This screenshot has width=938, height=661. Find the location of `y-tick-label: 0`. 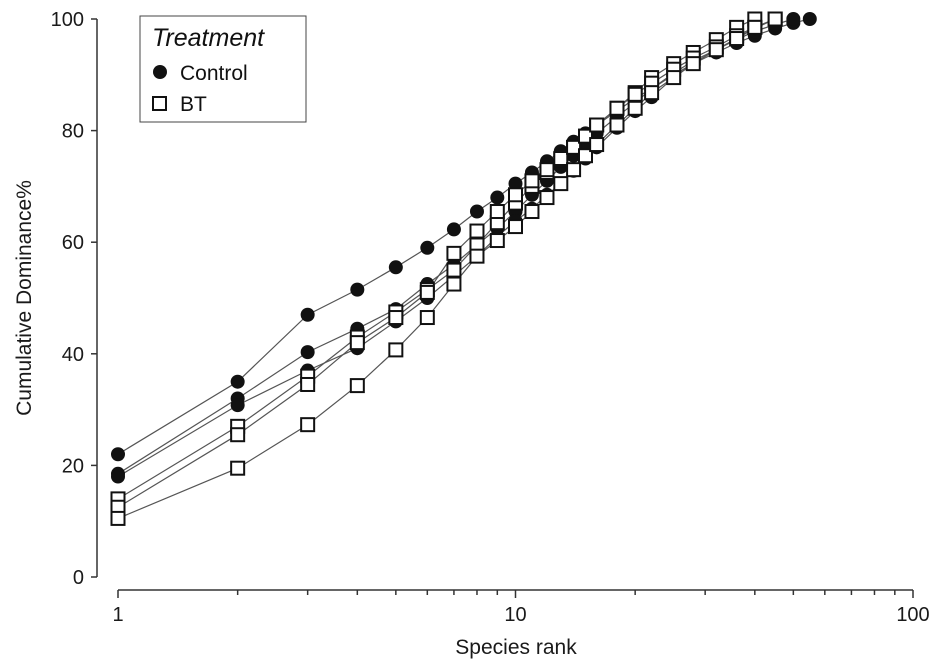

y-tick-label: 0 is located at coordinates (78, 578).